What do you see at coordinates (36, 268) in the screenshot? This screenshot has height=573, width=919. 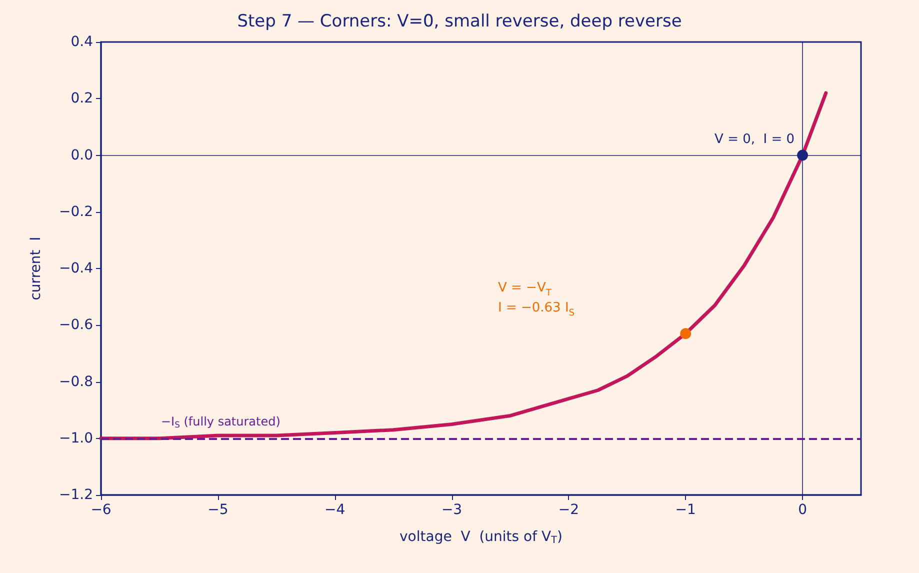 I see `y-axis-title: current I` at bounding box center [36, 268].